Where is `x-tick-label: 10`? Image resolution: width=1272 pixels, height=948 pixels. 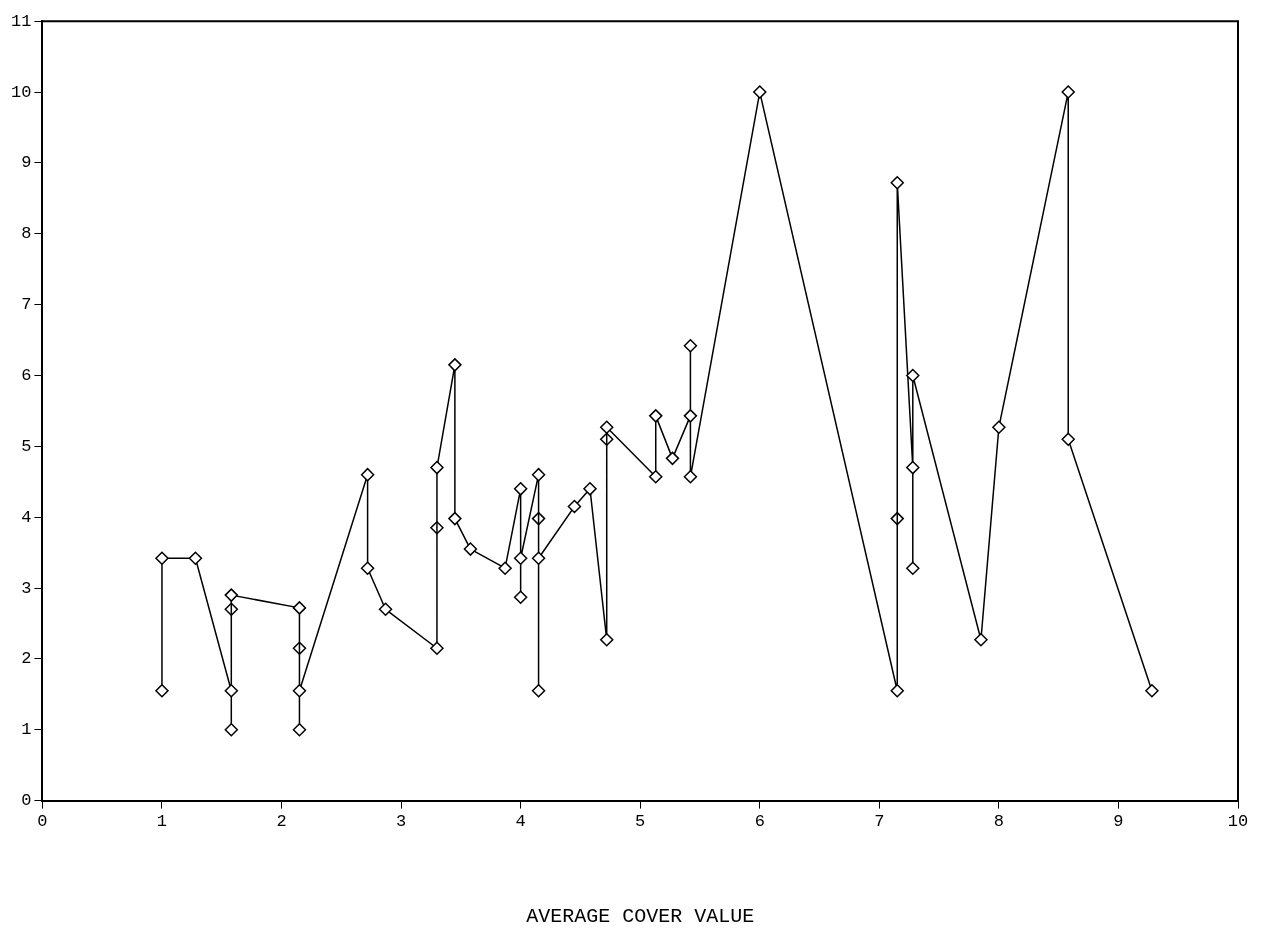
x-tick-label: 10 is located at coordinates (1238, 822).